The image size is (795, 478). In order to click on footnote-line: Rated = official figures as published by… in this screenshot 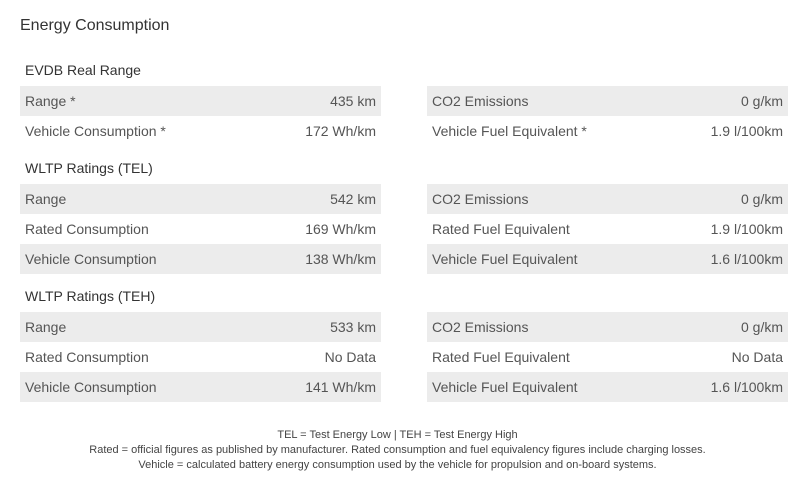, I will do `click(397, 450)`.